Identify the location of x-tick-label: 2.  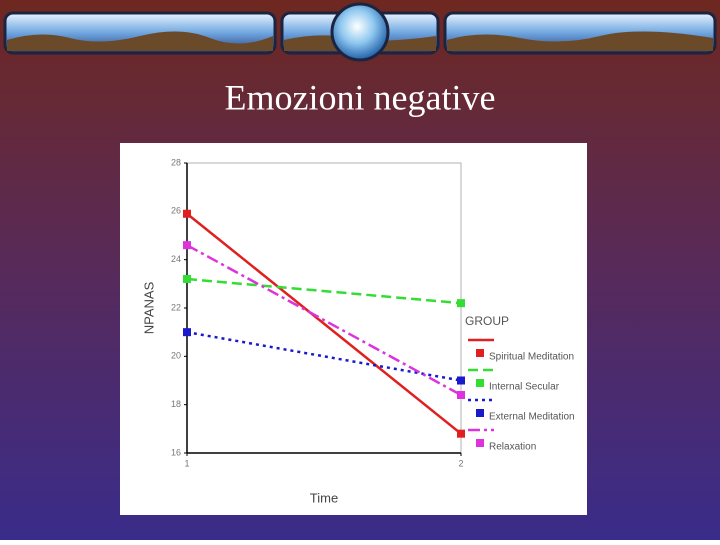
(460, 463).